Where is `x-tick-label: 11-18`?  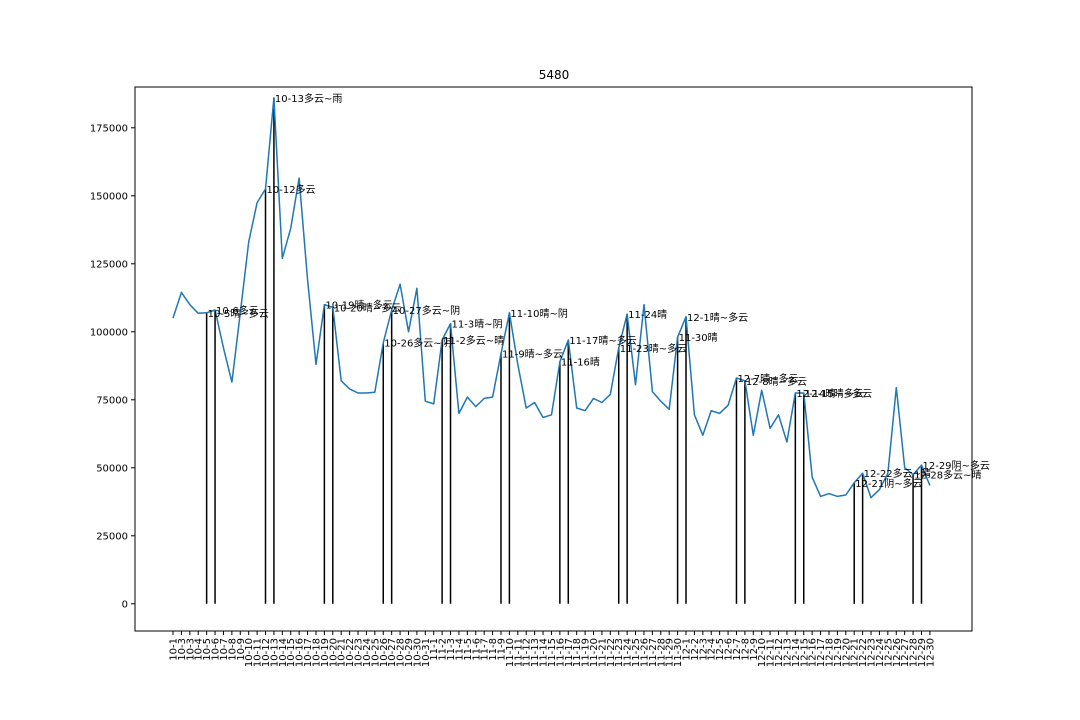
x-tick-label: 11-18 is located at coordinates (577, 652).